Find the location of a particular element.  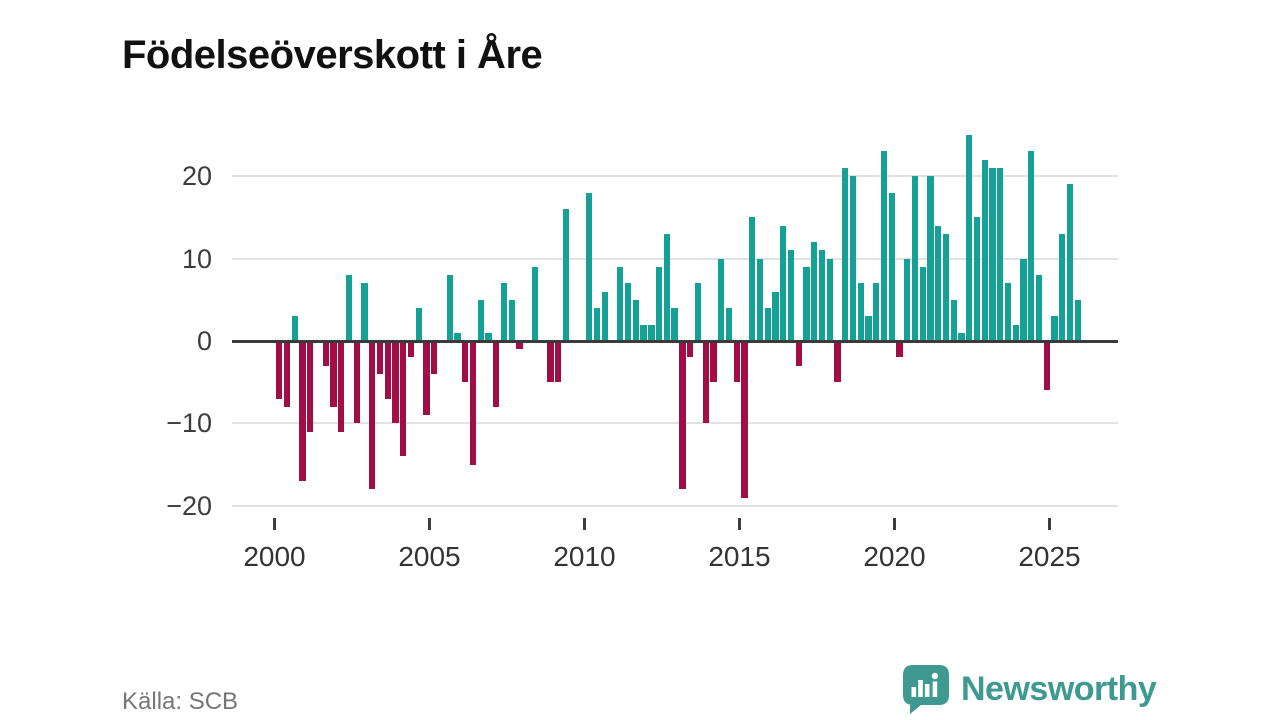

bar-2025-q4 is located at coordinates (1077, 320).